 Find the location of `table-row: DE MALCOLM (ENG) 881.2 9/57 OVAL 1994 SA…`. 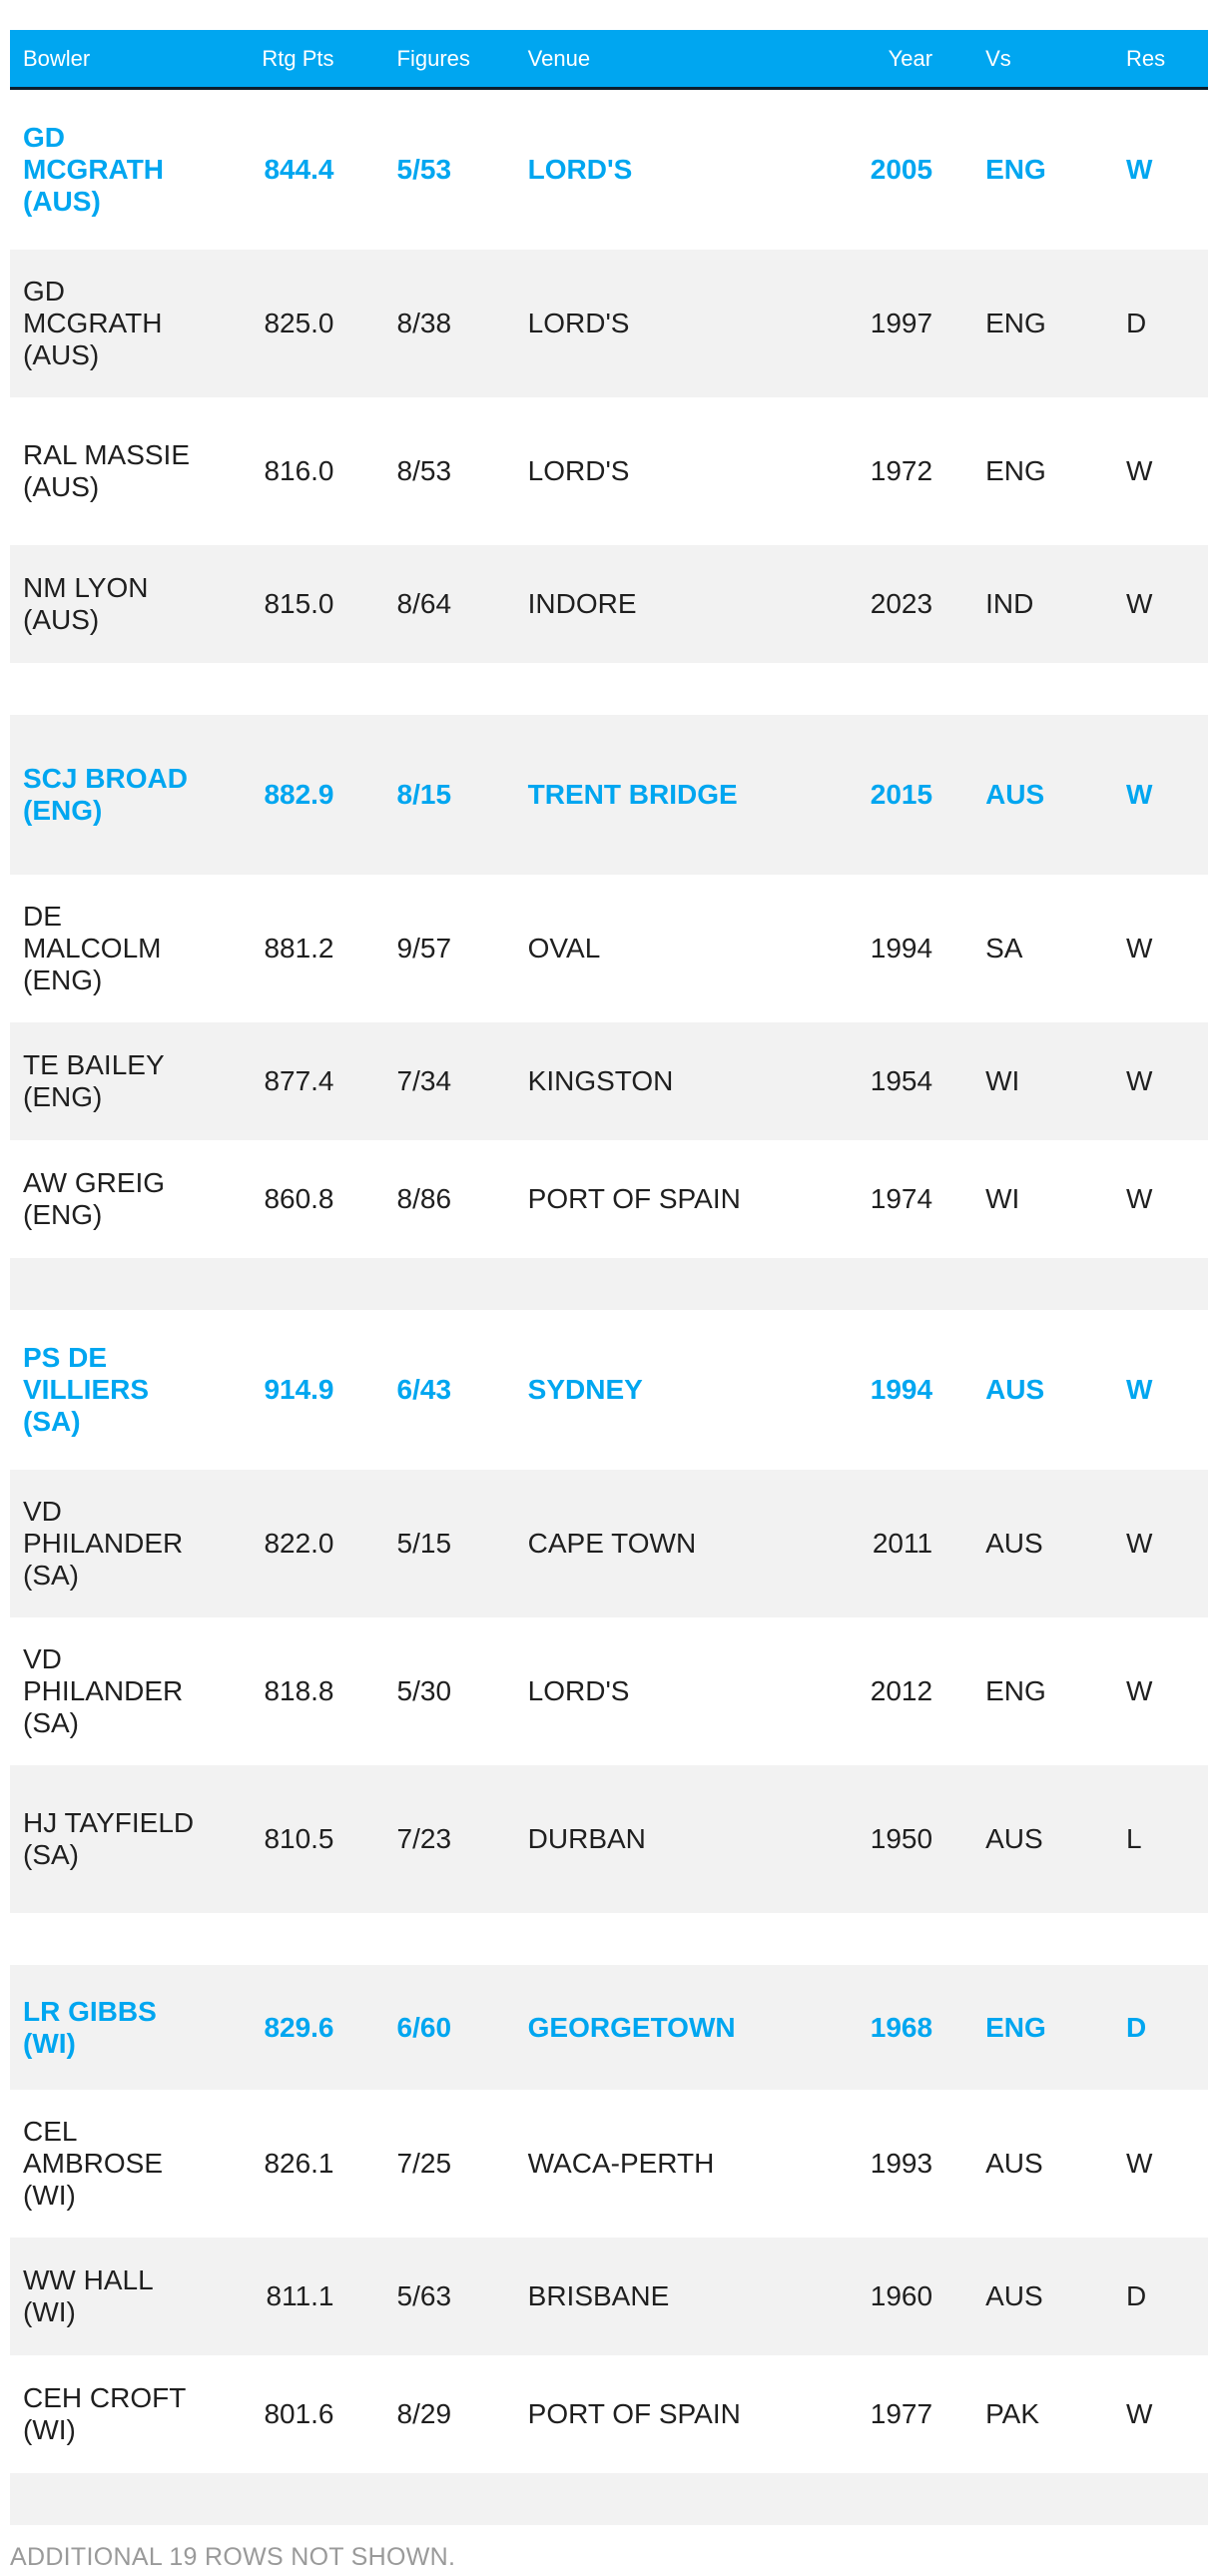

table-row: DE MALCOLM (ENG) 881.2 9/57 OVAL 1994 SA… is located at coordinates (609, 948).